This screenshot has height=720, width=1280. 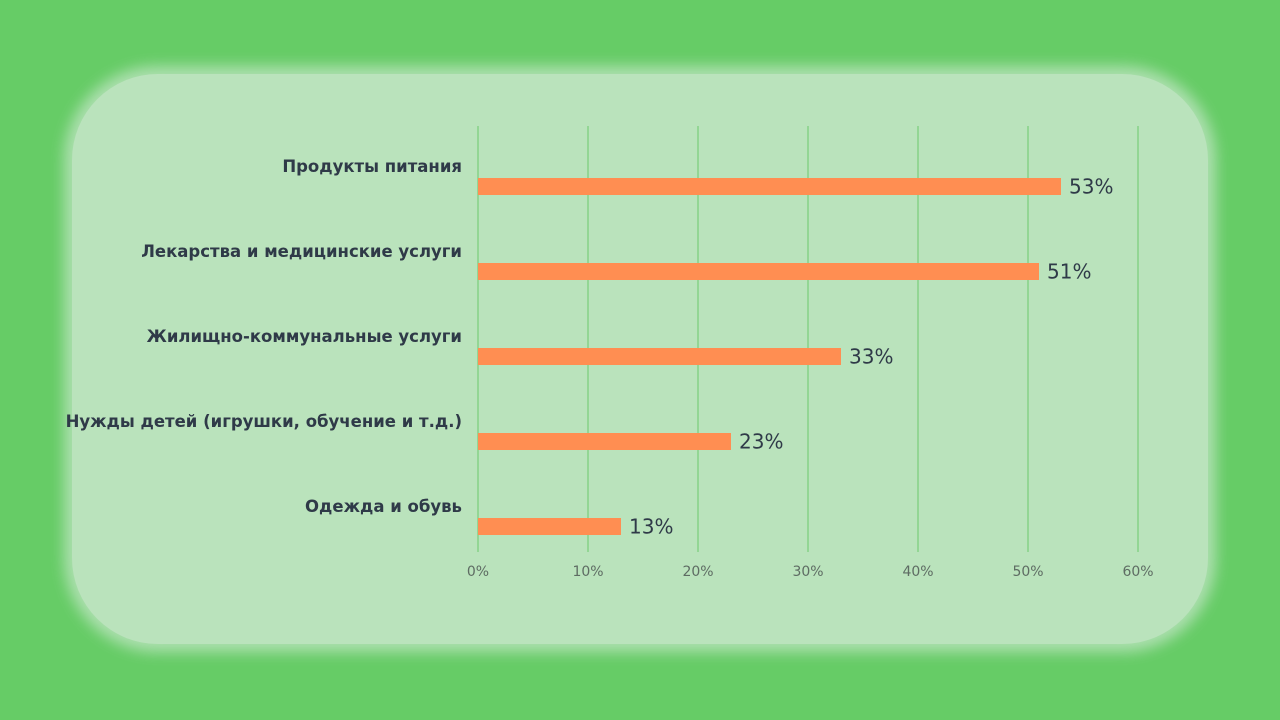 I want to click on x-tick-label: 20%, so click(x=697, y=572).